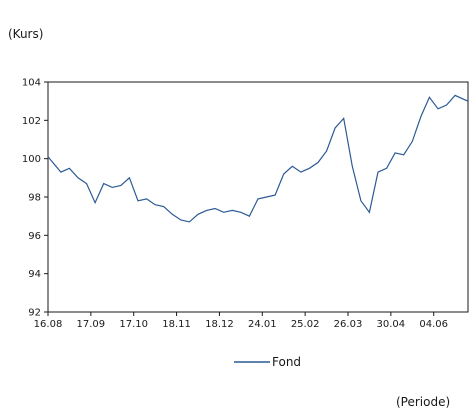 The width and height of the screenshot is (470, 412). I want to click on legend: Fond, so click(267, 362).